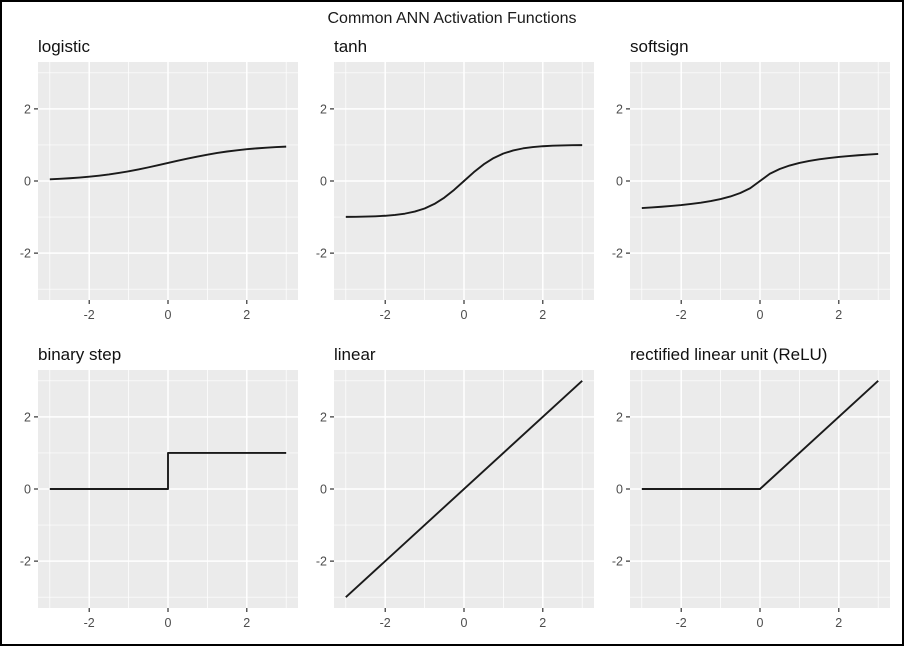  I want to click on plot-tanh: -2 0 2 -2 0 2, so click(455, 192).